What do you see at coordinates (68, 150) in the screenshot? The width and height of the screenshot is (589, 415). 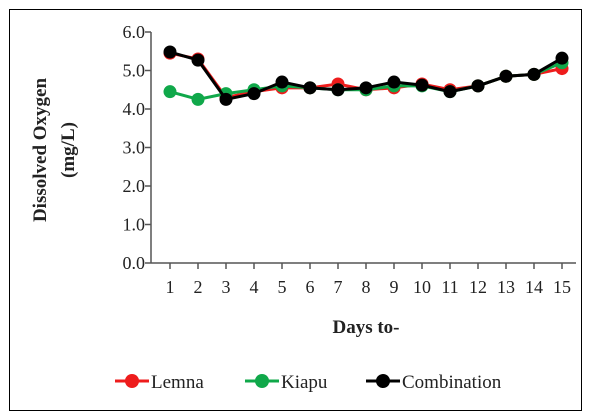 I see `y-axis-label-line-2: (mg/L)` at bounding box center [68, 150].